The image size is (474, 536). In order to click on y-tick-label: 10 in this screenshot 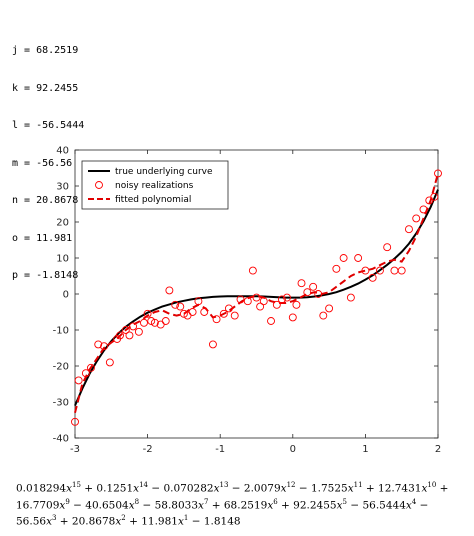, I will do `click(62, 259)`.